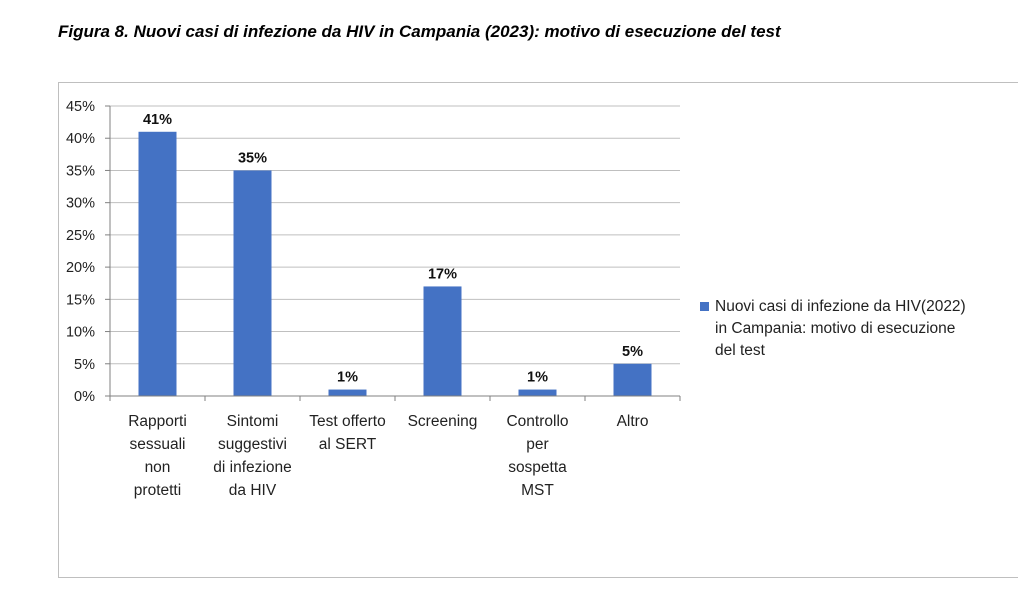 The image size is (1024, 612). What do you see at coordinates (80, 333) in the screenshot?
I see `y-tick-label: 10%` at bounding box center [80, 333].